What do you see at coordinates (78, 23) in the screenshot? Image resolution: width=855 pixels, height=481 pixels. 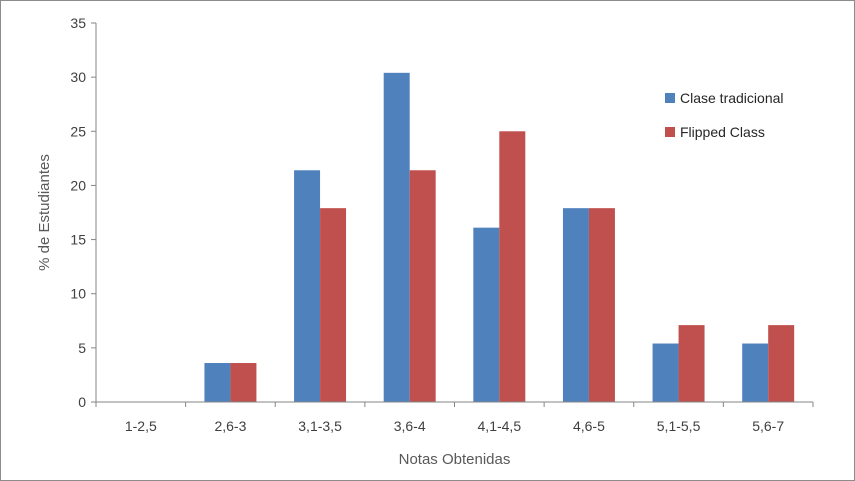 I see `y-tick-label: 35` at bounding box center [78, 23].